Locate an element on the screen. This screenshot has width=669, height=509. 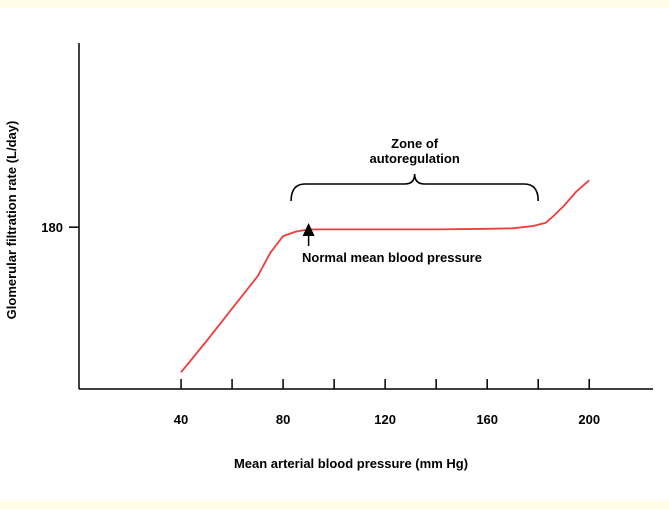
y-axis-label: Glomerular filtration rate (L/day) is located at coordinates (11, 220).